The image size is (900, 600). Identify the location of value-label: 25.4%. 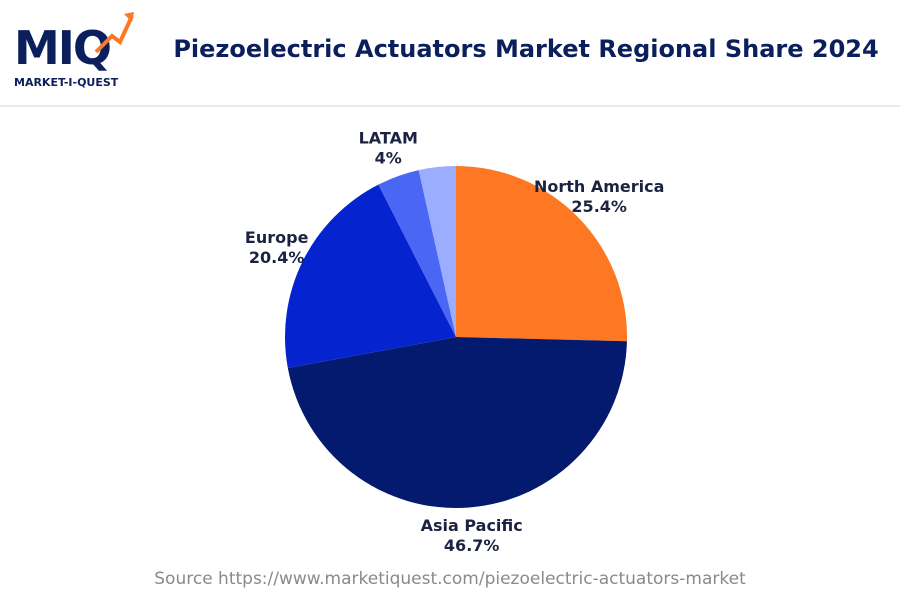
(599, 206).